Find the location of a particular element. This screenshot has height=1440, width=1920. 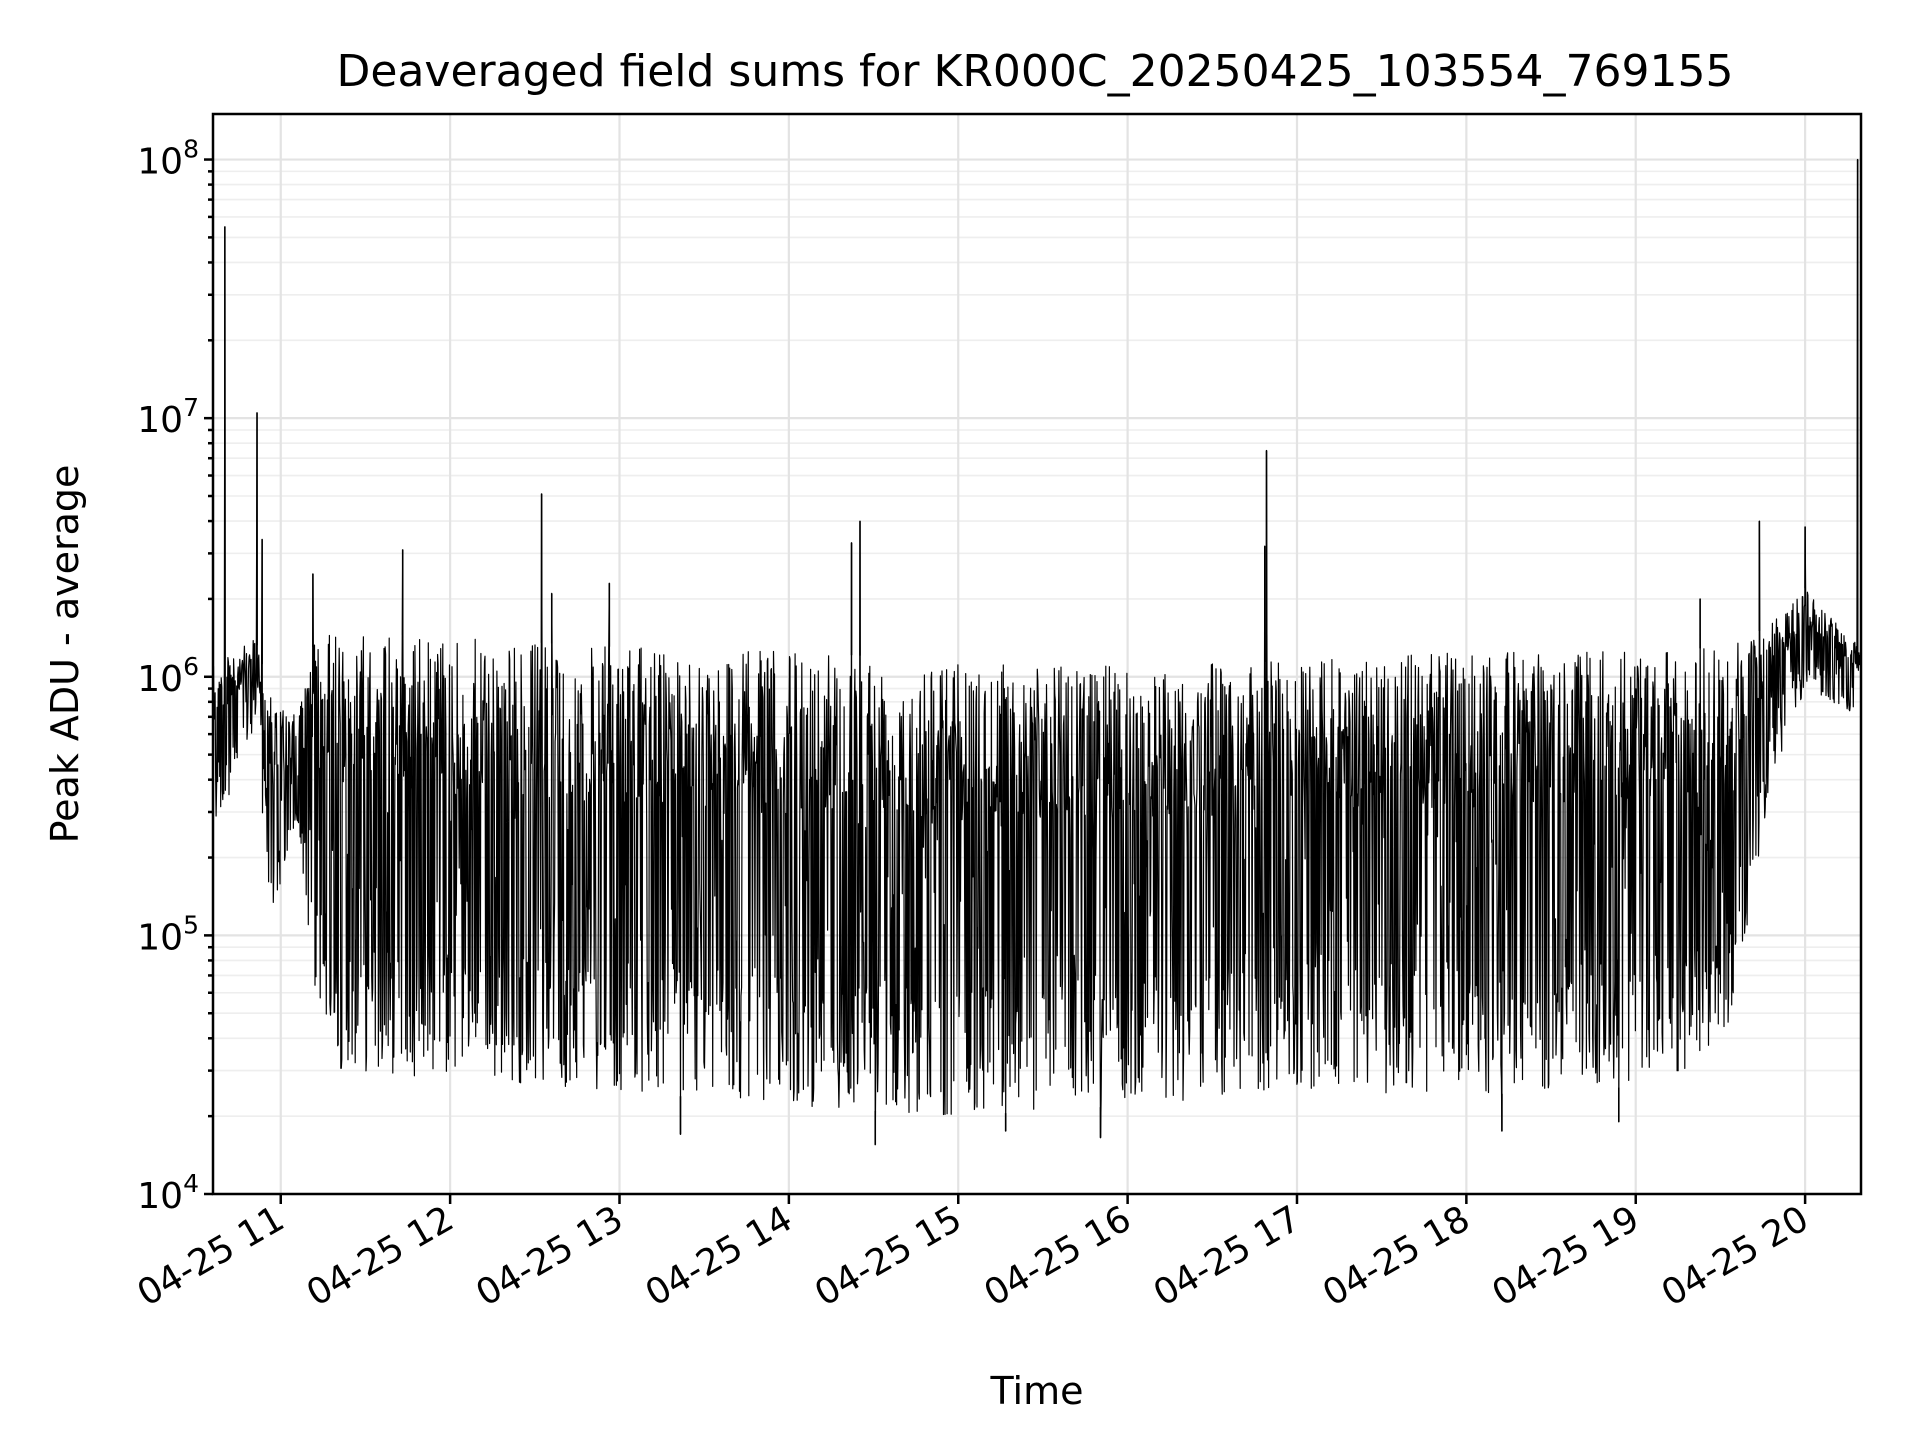

y-tick-label: 10⁴ is located at coordinates (168, 1193).